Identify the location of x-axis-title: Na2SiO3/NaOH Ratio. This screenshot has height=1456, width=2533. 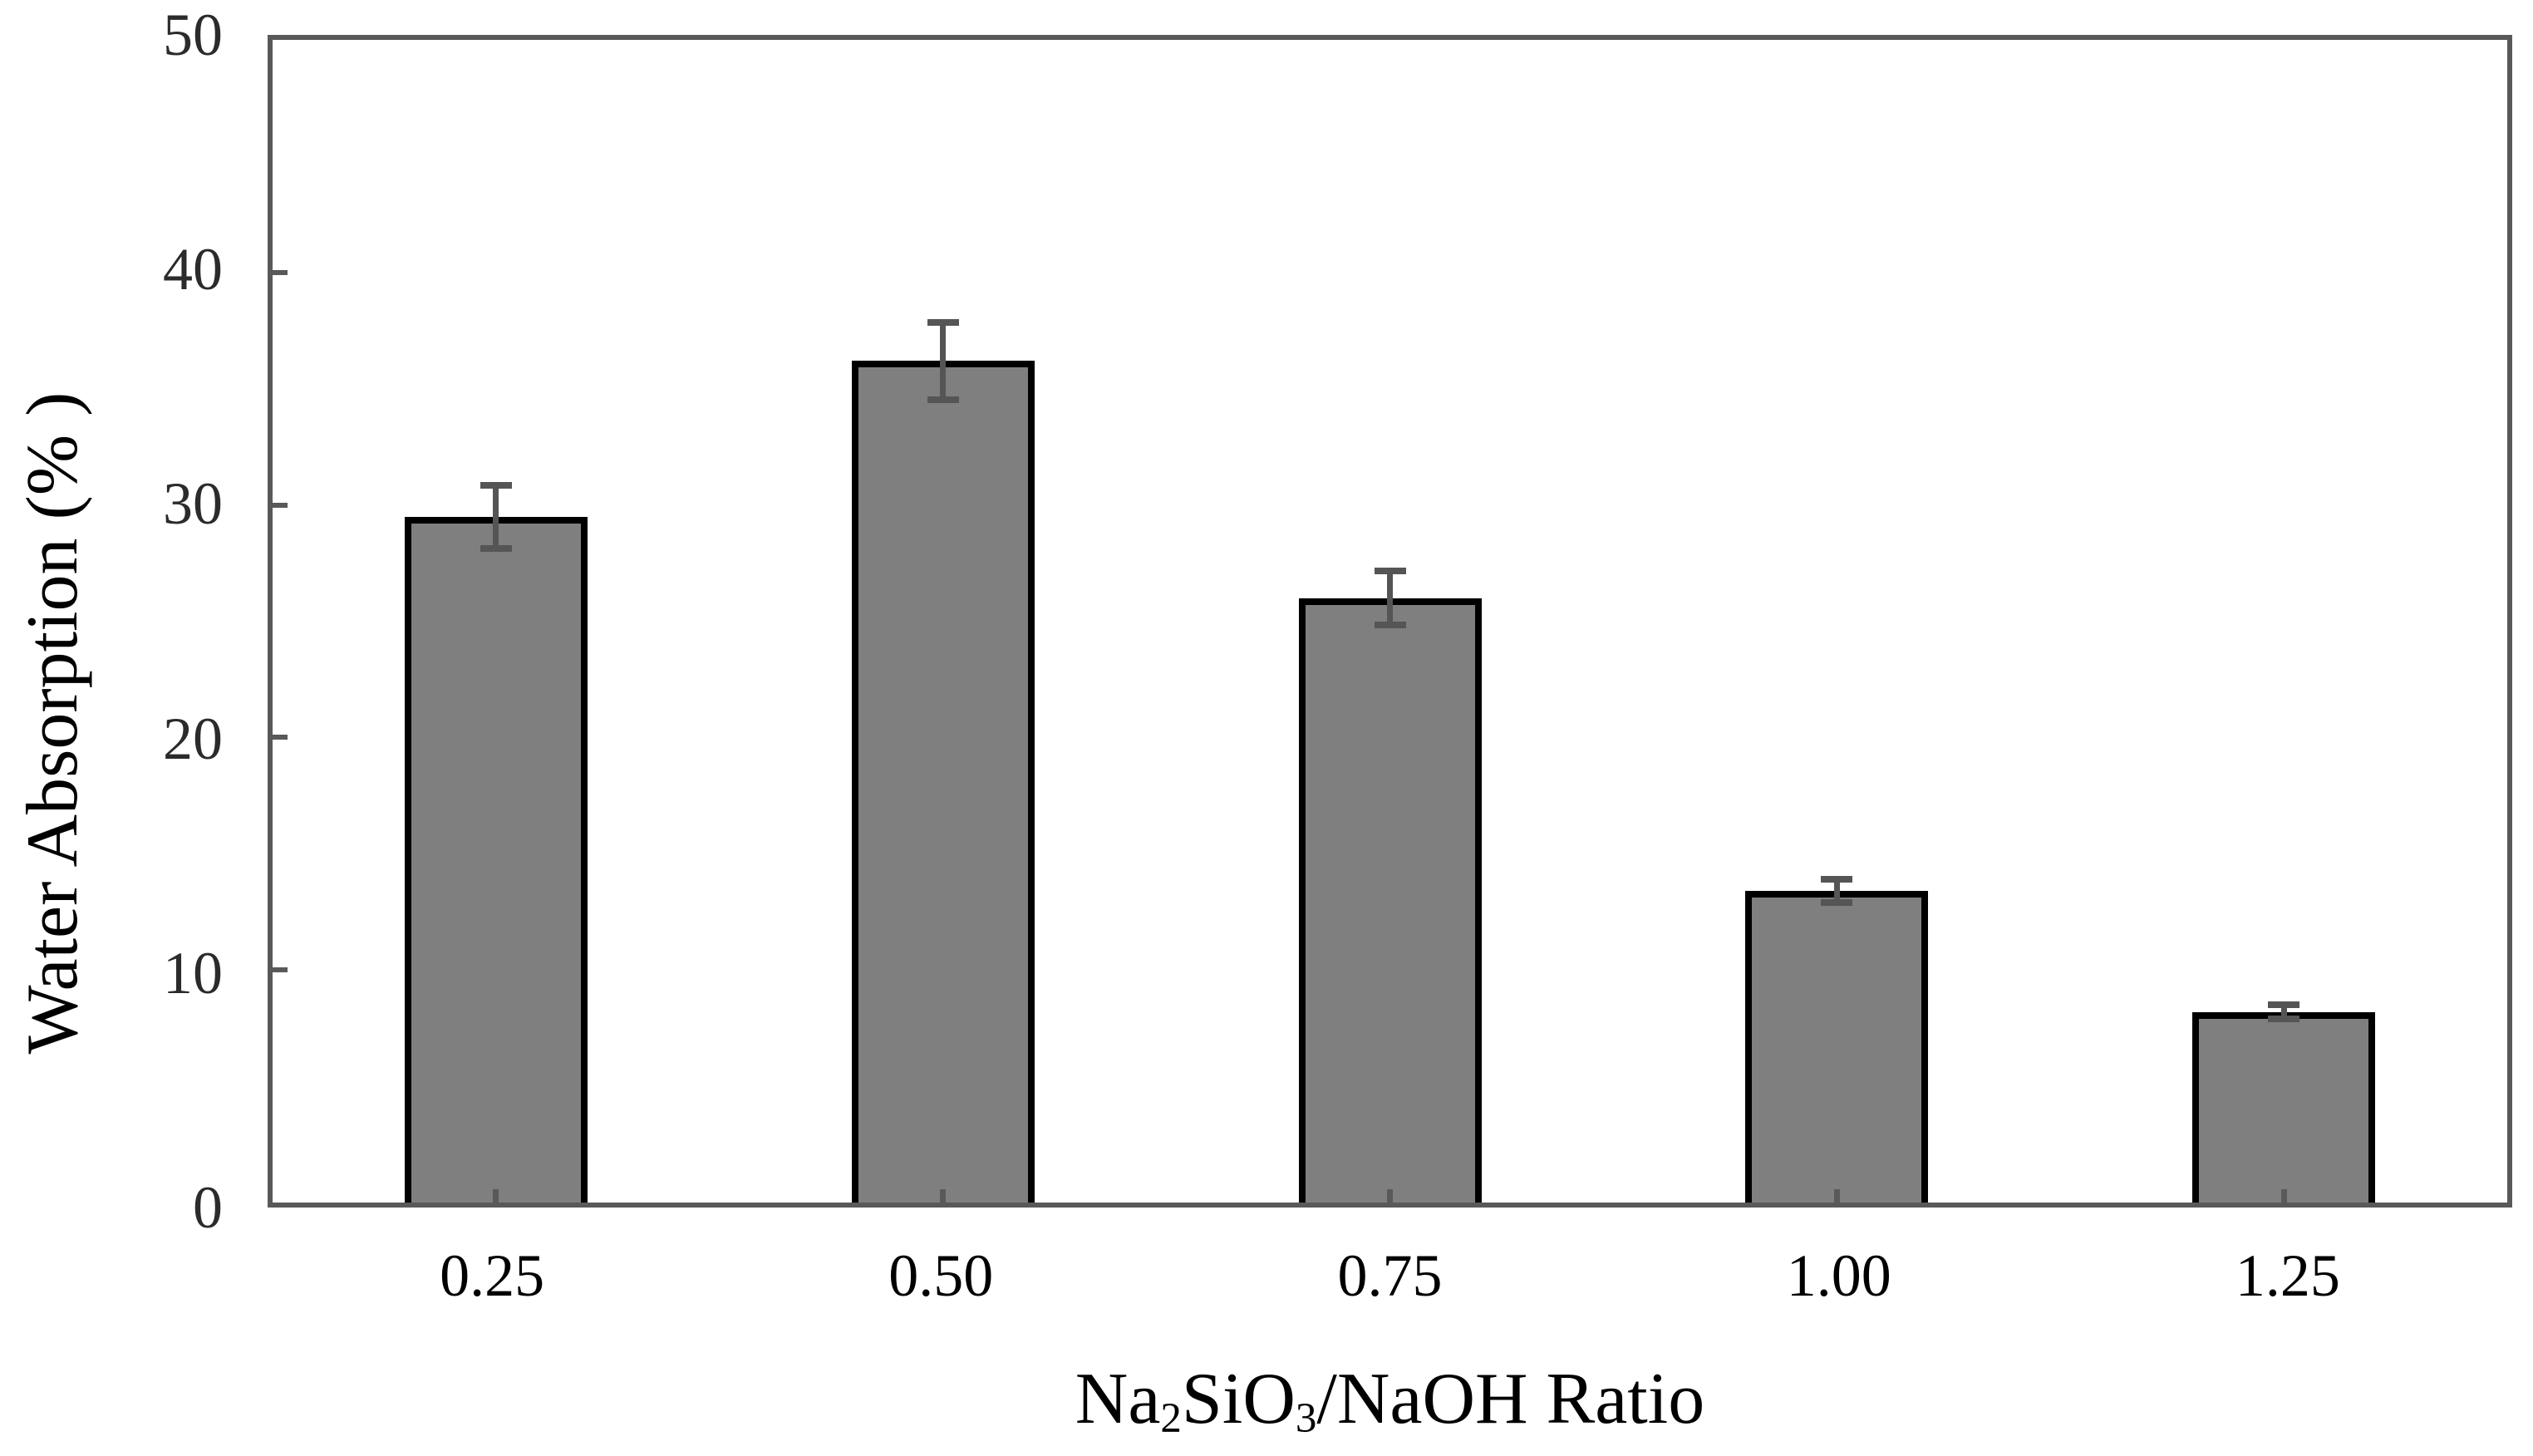
(1390, 1403).